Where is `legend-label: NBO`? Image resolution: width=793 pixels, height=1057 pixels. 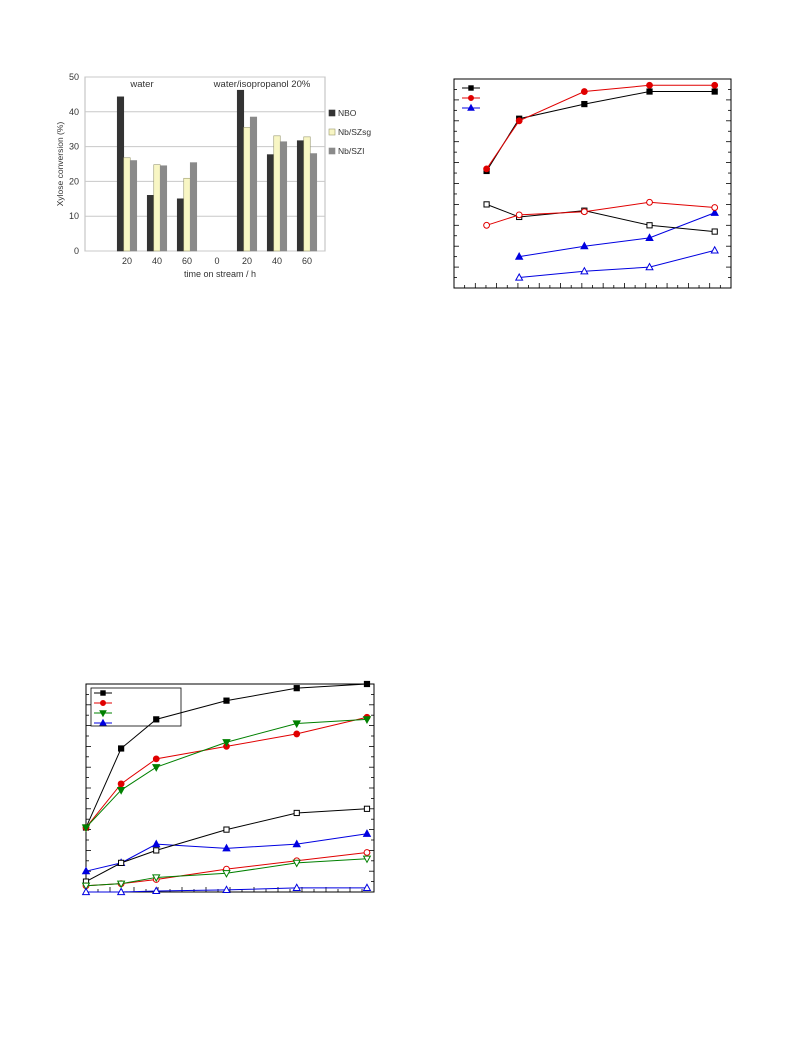
legend-label: NBO is located at coordinates (347, 113).